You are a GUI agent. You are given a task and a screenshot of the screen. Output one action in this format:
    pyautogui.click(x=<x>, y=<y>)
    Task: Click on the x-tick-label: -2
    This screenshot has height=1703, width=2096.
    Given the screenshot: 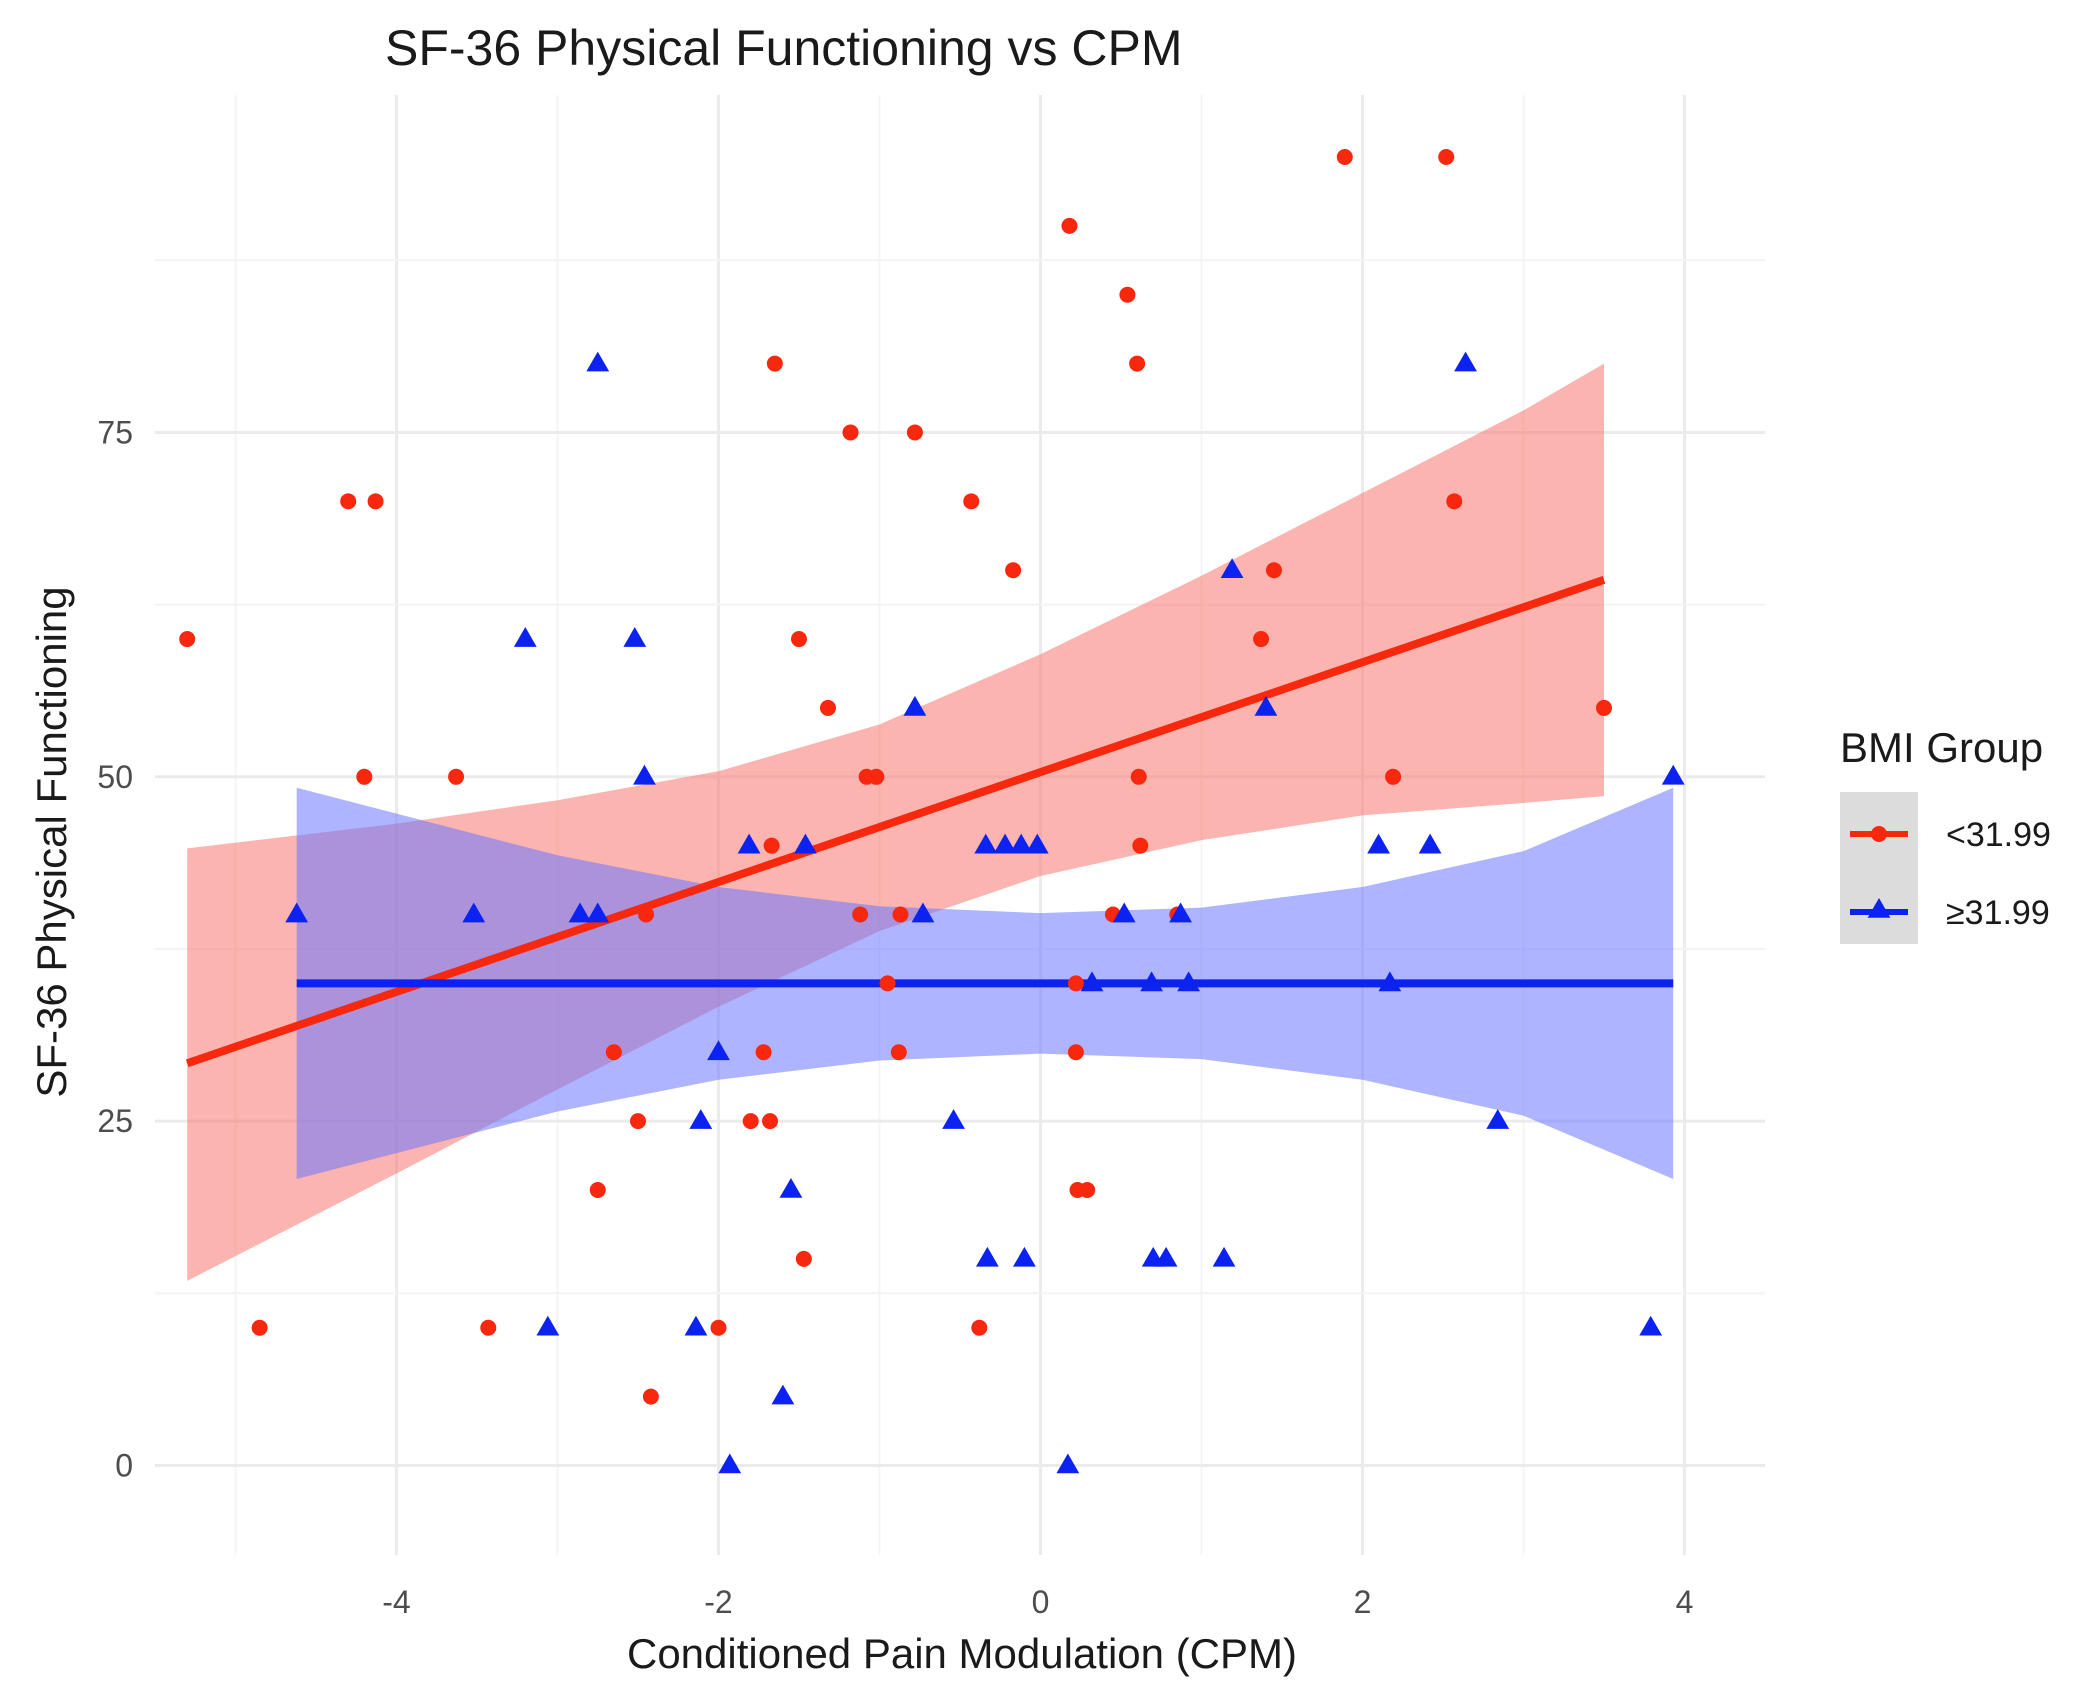 What is the action you would take?
    pyautogui.click(x=718, y=1602)
    